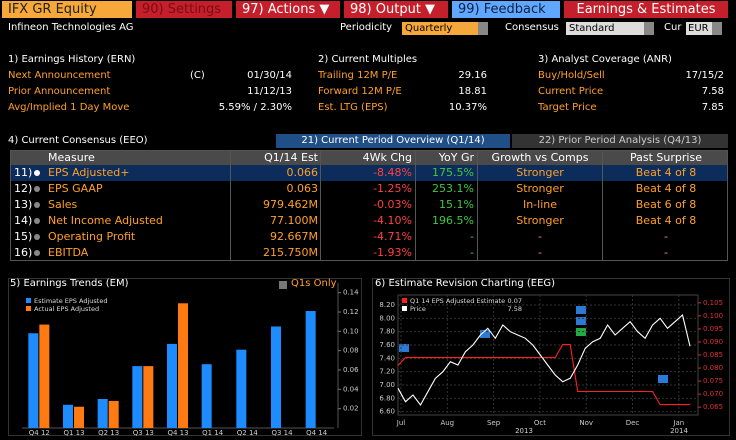 This screenshot has height=440, width=736. I want to click on ticker: IFX GR Equity, so click(67, 9).